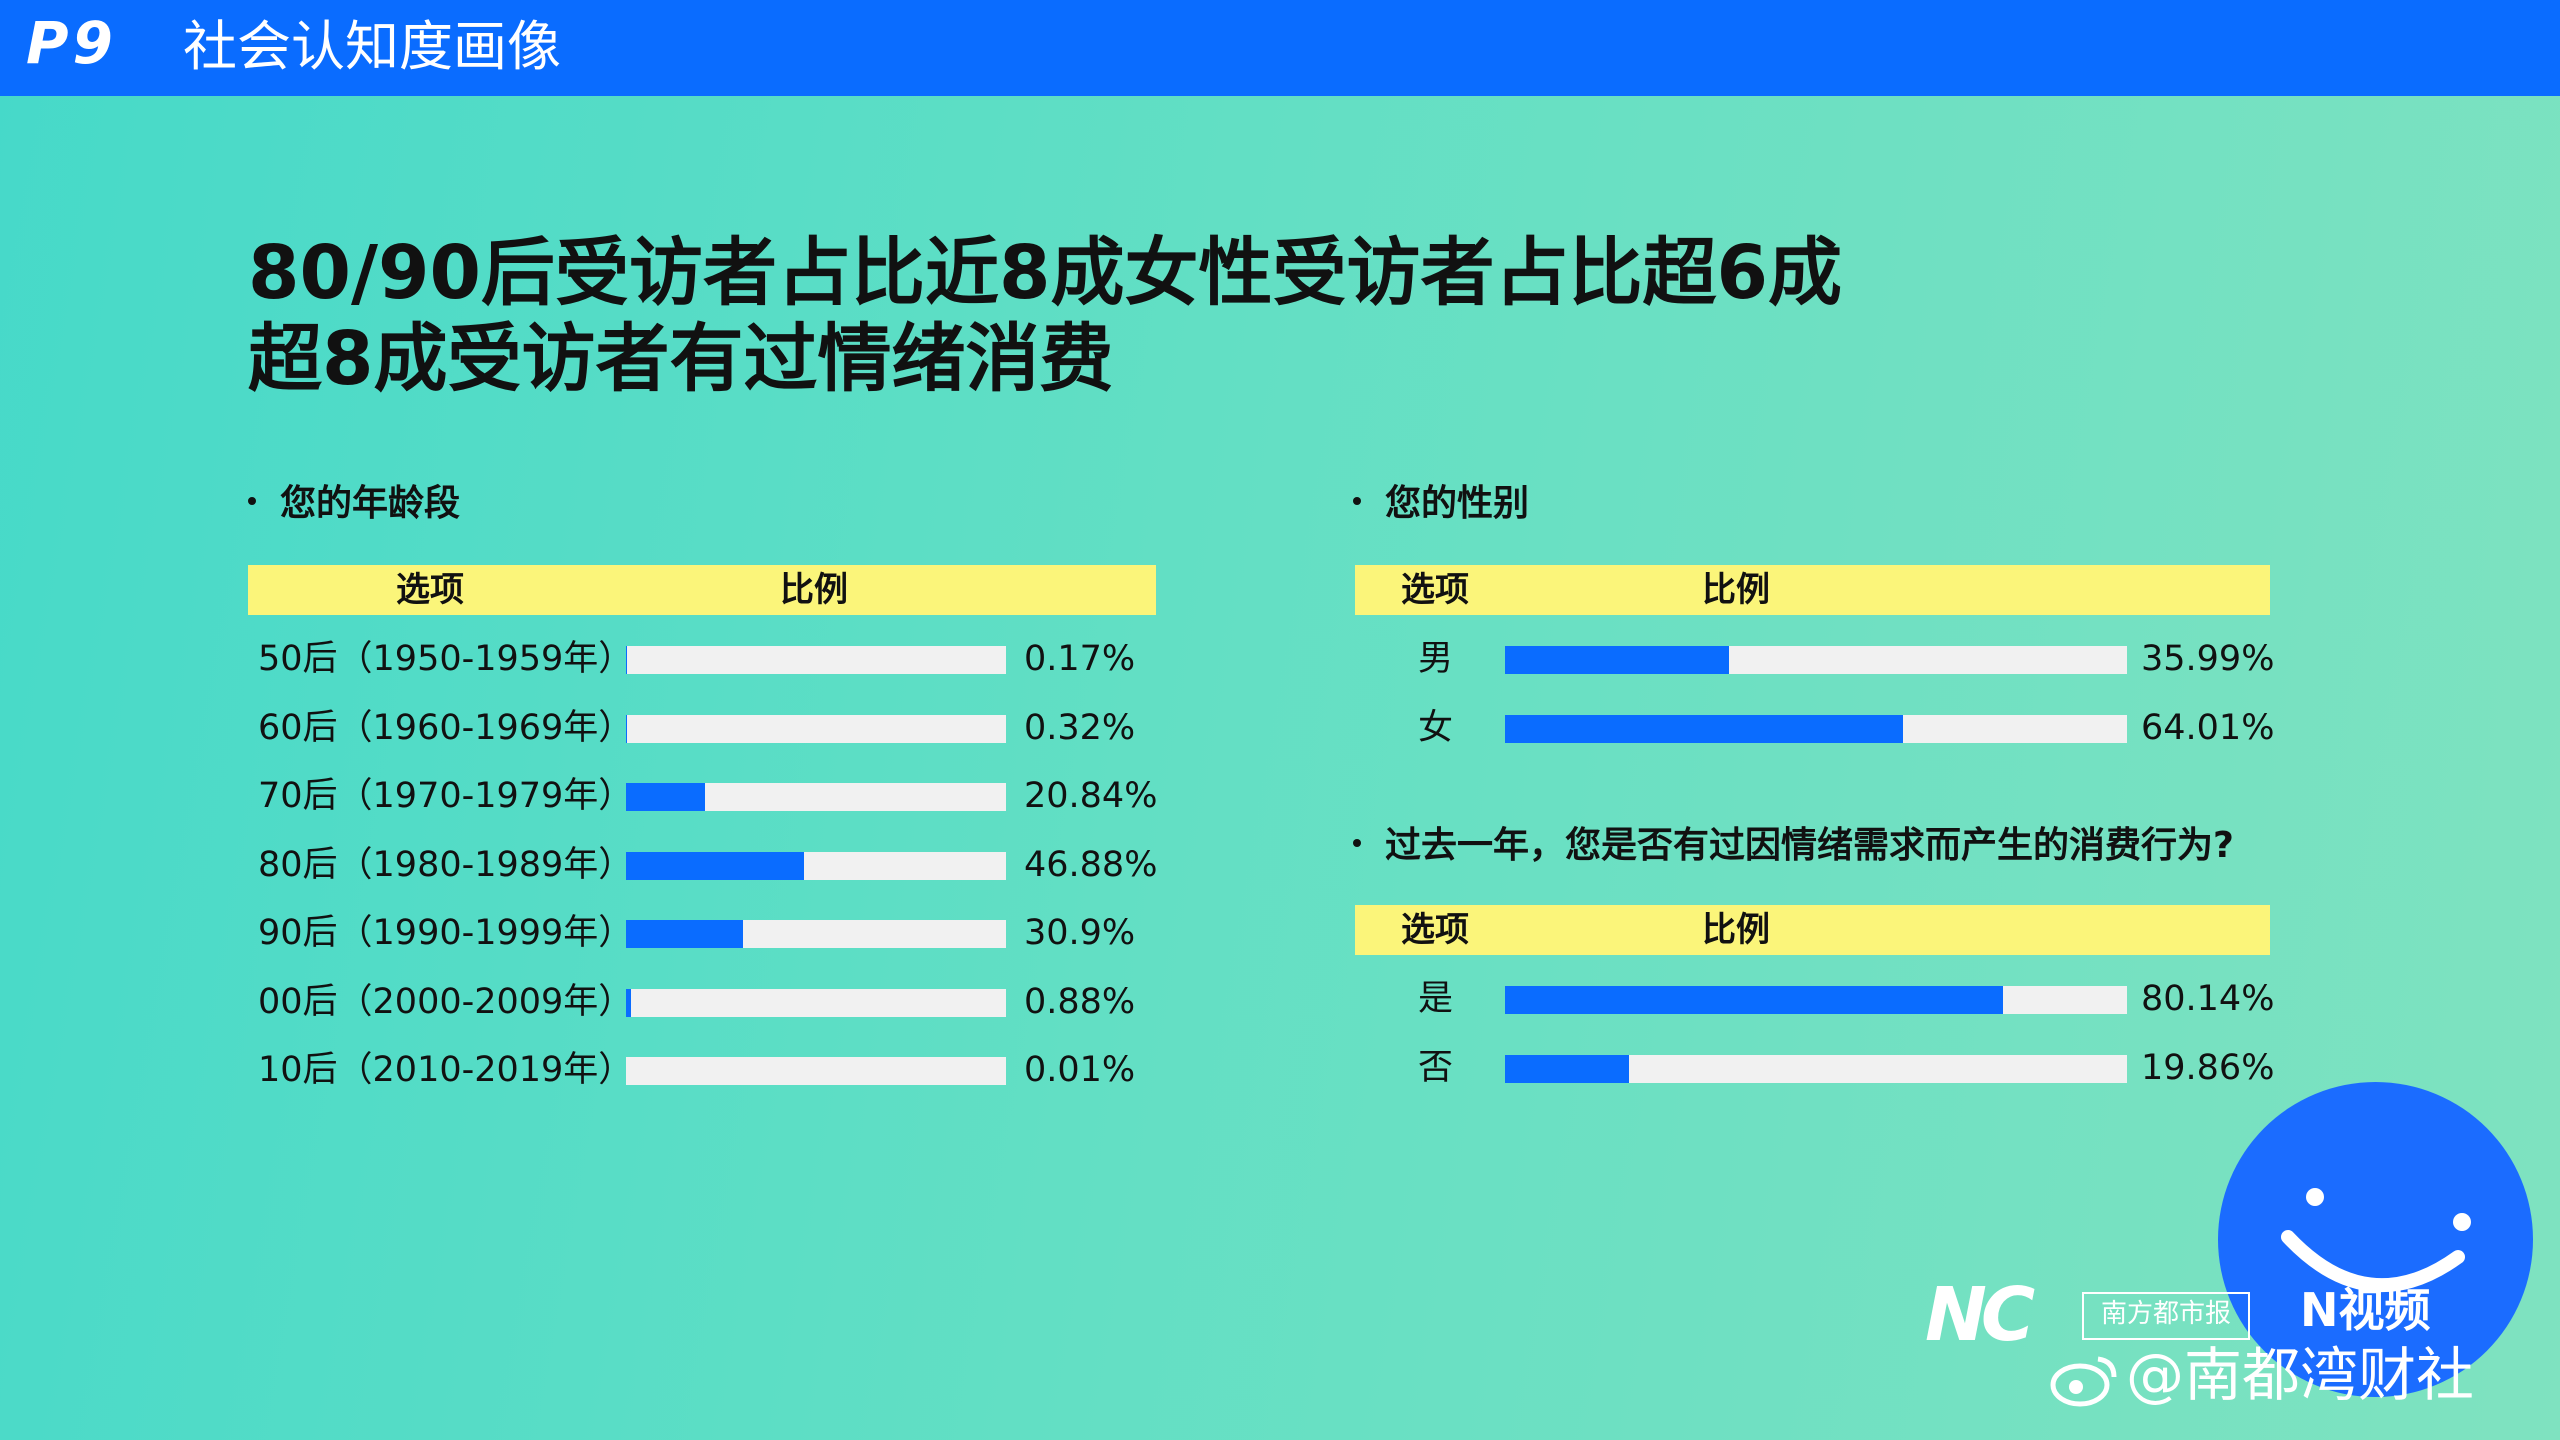 Image resolution: width=2560 pixels, height=1440 pixels. I want to click on category-label: 男, so click(1436, 659).